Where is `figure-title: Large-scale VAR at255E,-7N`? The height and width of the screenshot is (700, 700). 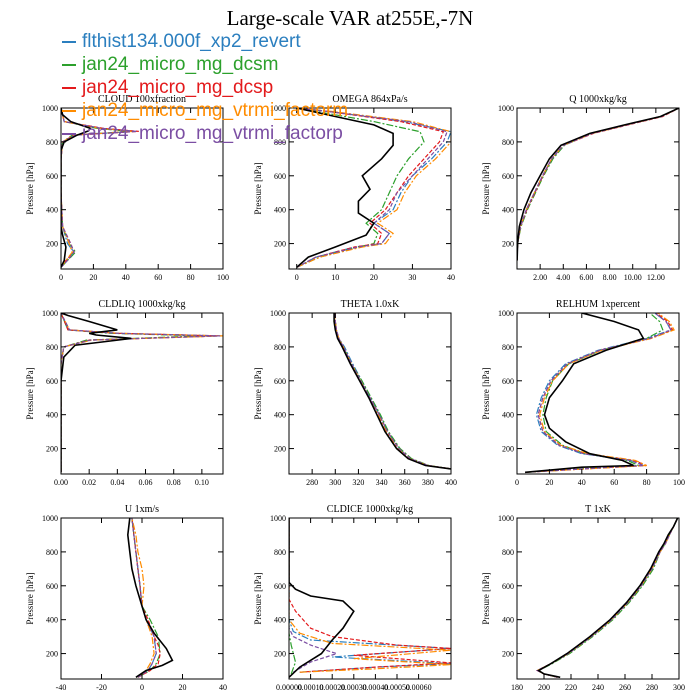
figure-title: Large-scale VAR at255E,-7N is located at coordinates (350, 18).